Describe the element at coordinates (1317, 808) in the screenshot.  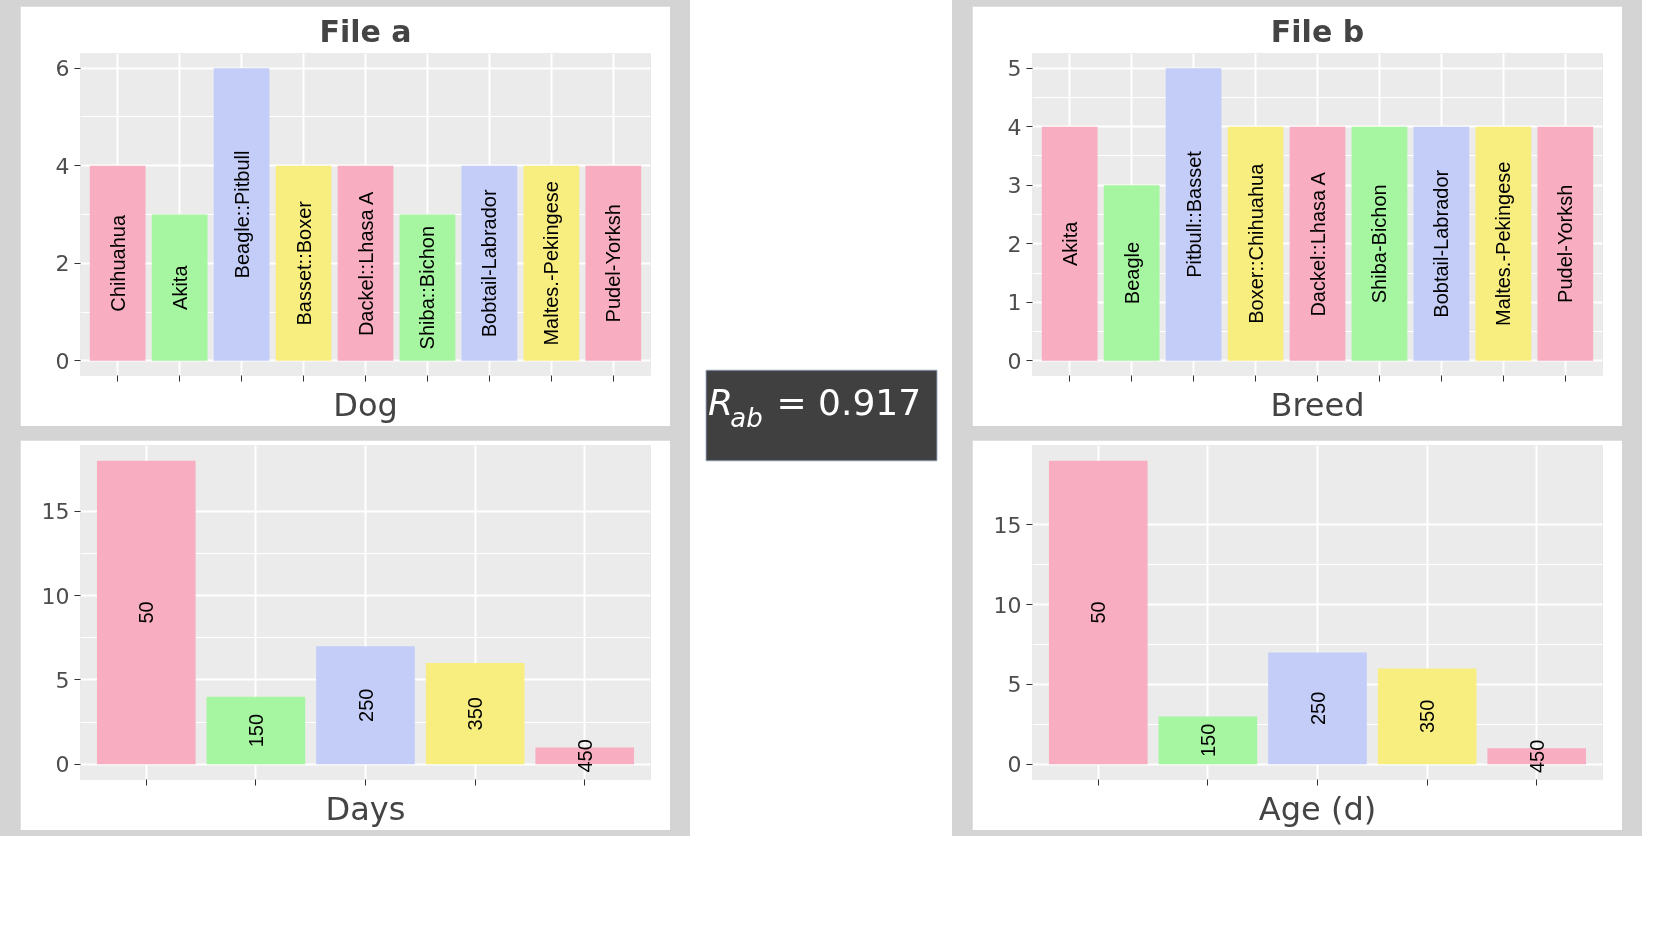
I see `x-axis-title: Age (d)` at that location.